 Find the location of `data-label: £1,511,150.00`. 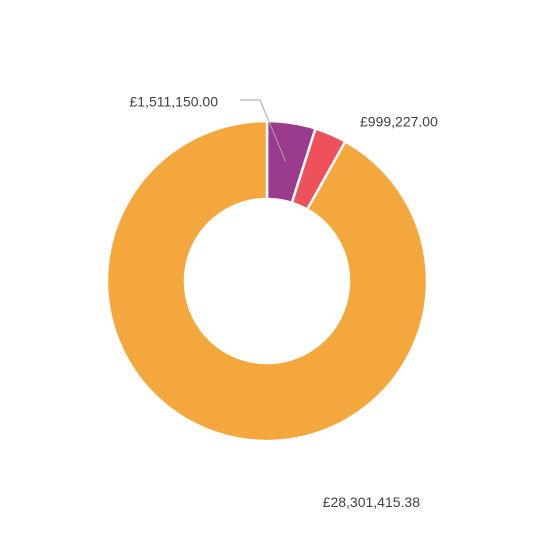

data-label: £1,511,150.00 is located at coordinates (174, 102).